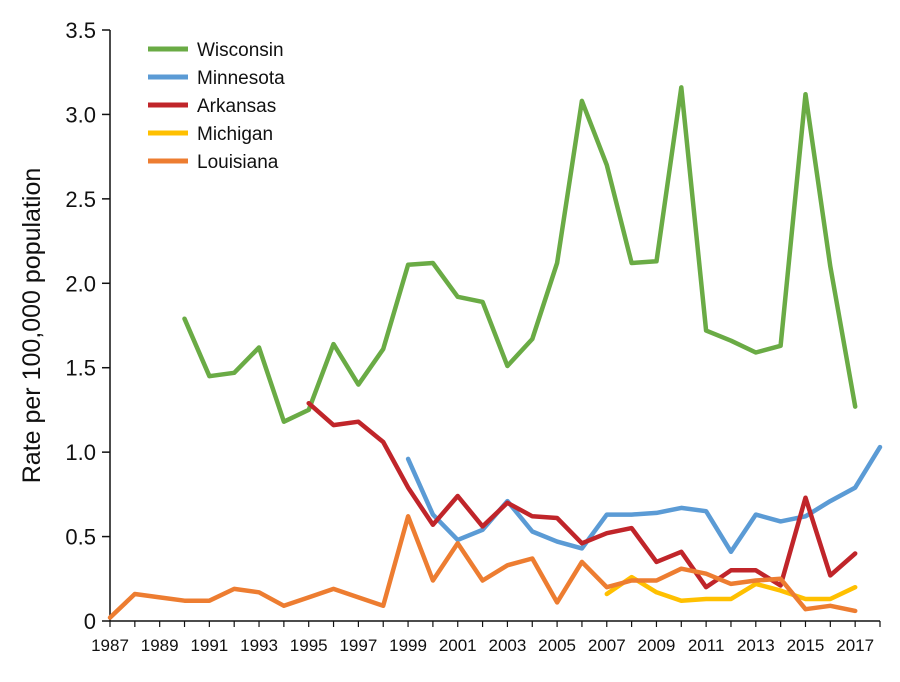  Describe the element at coordinates (259, 645) in the screenshot. I see `x-tick-label: 1993` at that location.